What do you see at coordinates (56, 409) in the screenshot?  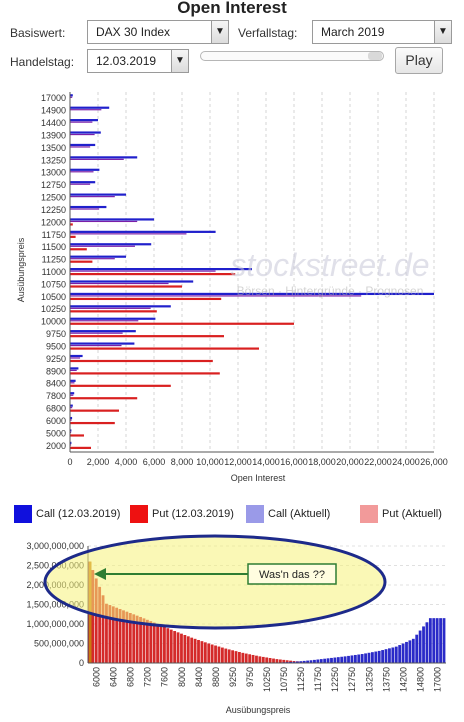 I see `y-tick-label: 6800` at bounding box center [56, 409].